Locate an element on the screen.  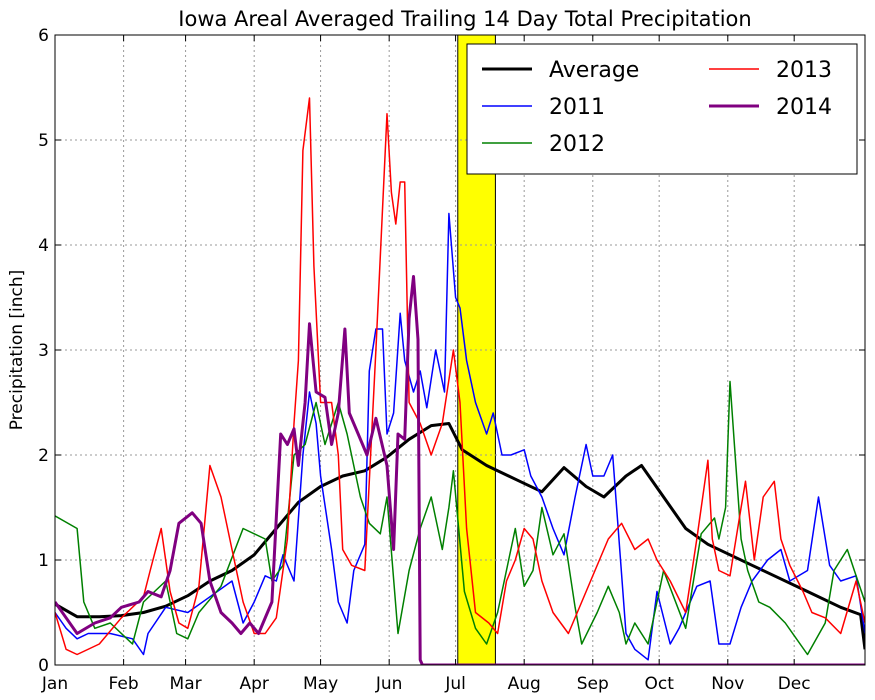
legend-label: Average is located at coordinates (594, 70).